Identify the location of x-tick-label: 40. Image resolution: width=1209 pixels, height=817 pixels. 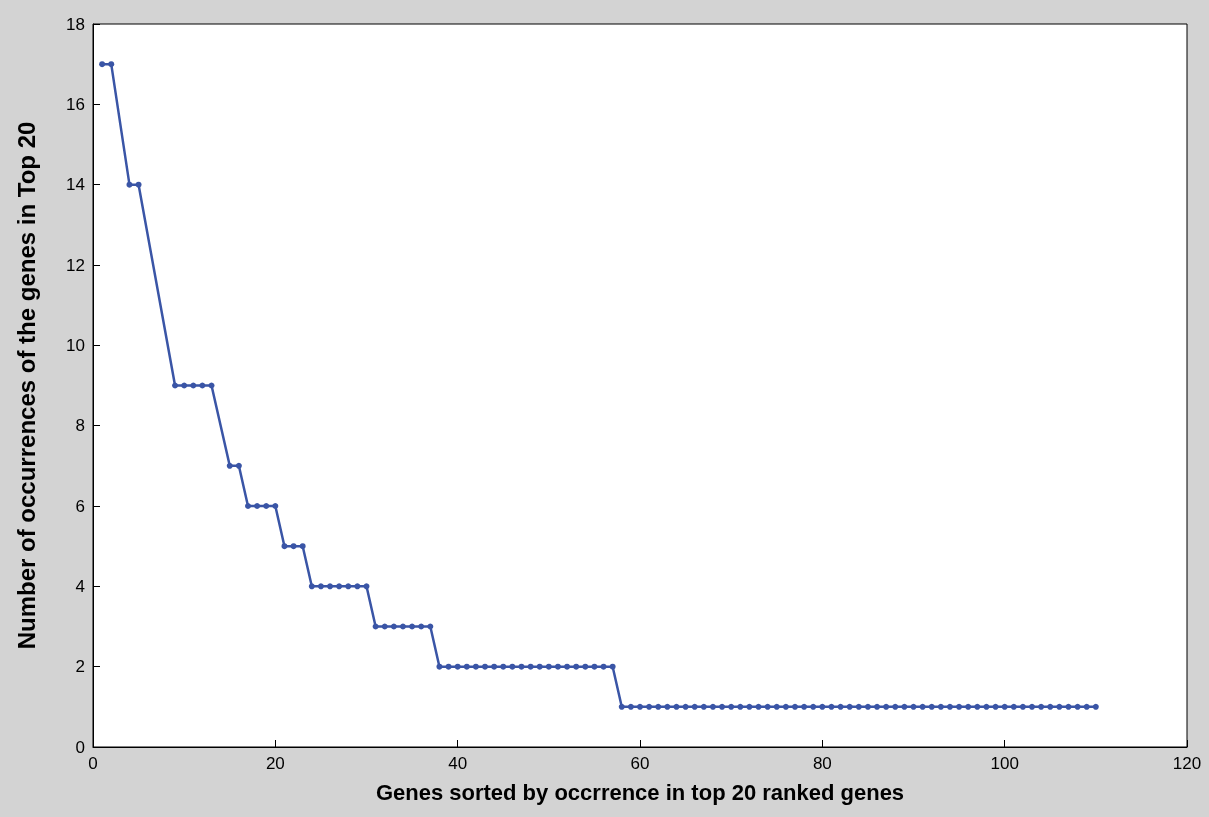
(458, 763).